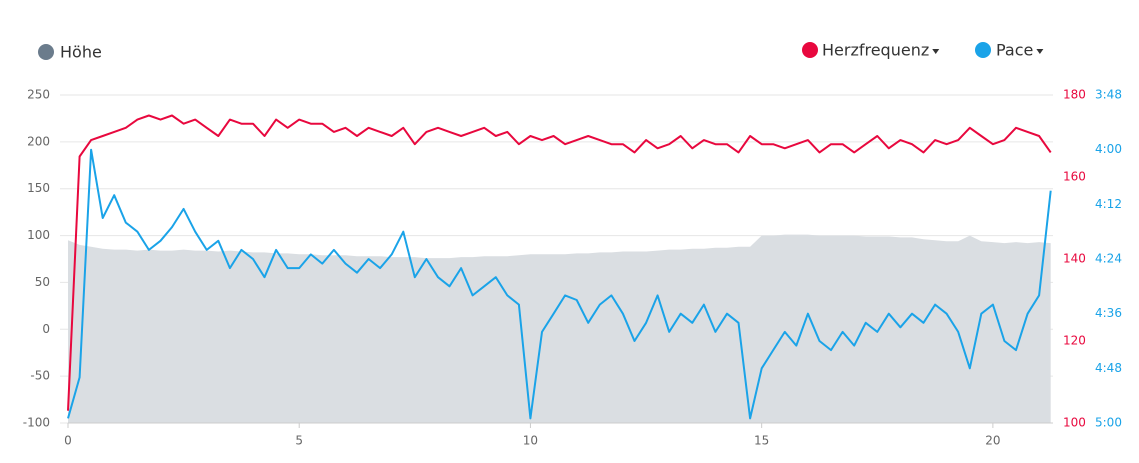 The width and height of the screenshot is (1139, 463). I want to click on x-tick-label: 10, so click(530, 441).